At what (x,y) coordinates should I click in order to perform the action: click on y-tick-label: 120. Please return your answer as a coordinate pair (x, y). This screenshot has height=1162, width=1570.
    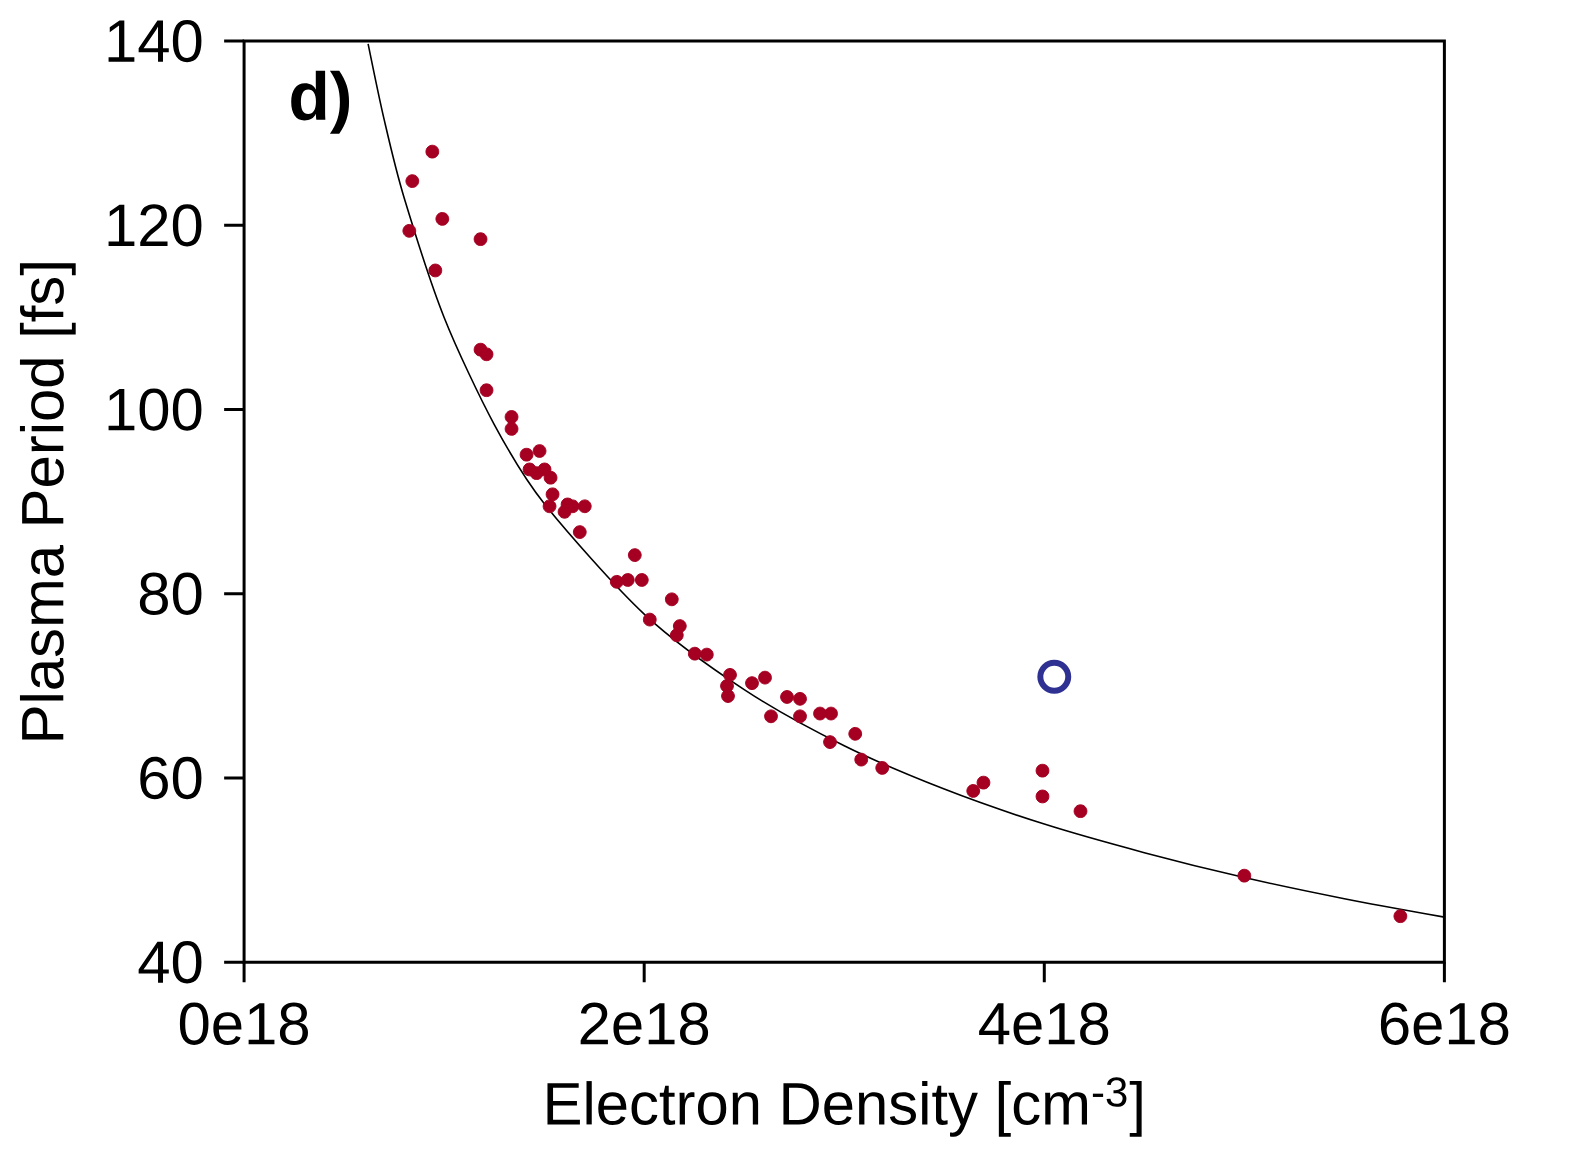
    Looking at the image, I should click on (155, 225).